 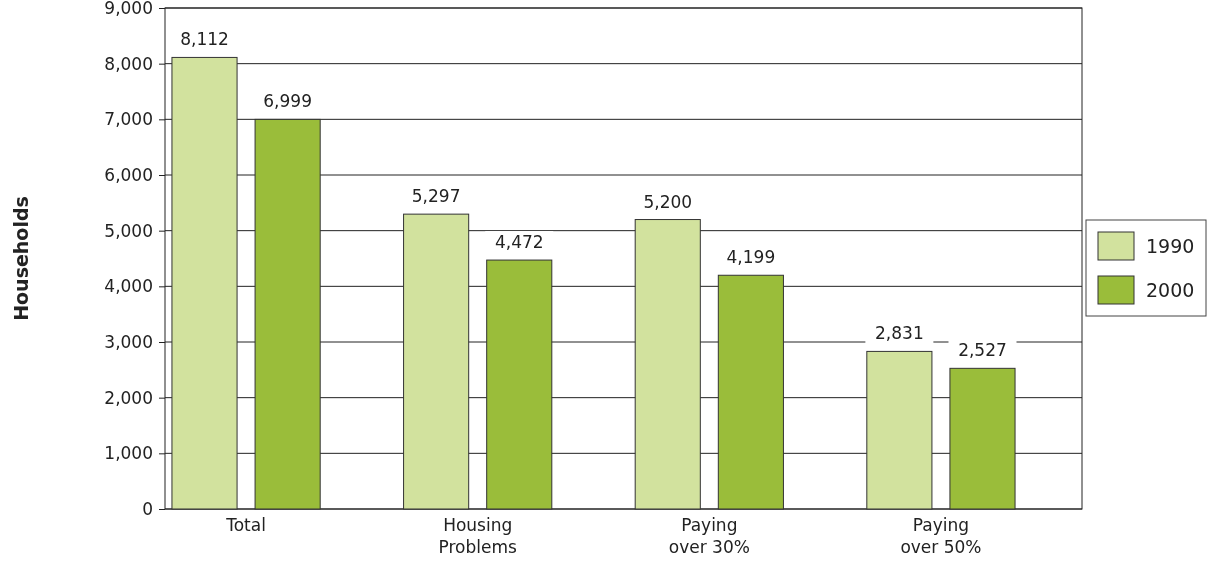 I want to click on y-tick-label: 3,000, so click(x=128, y=341).